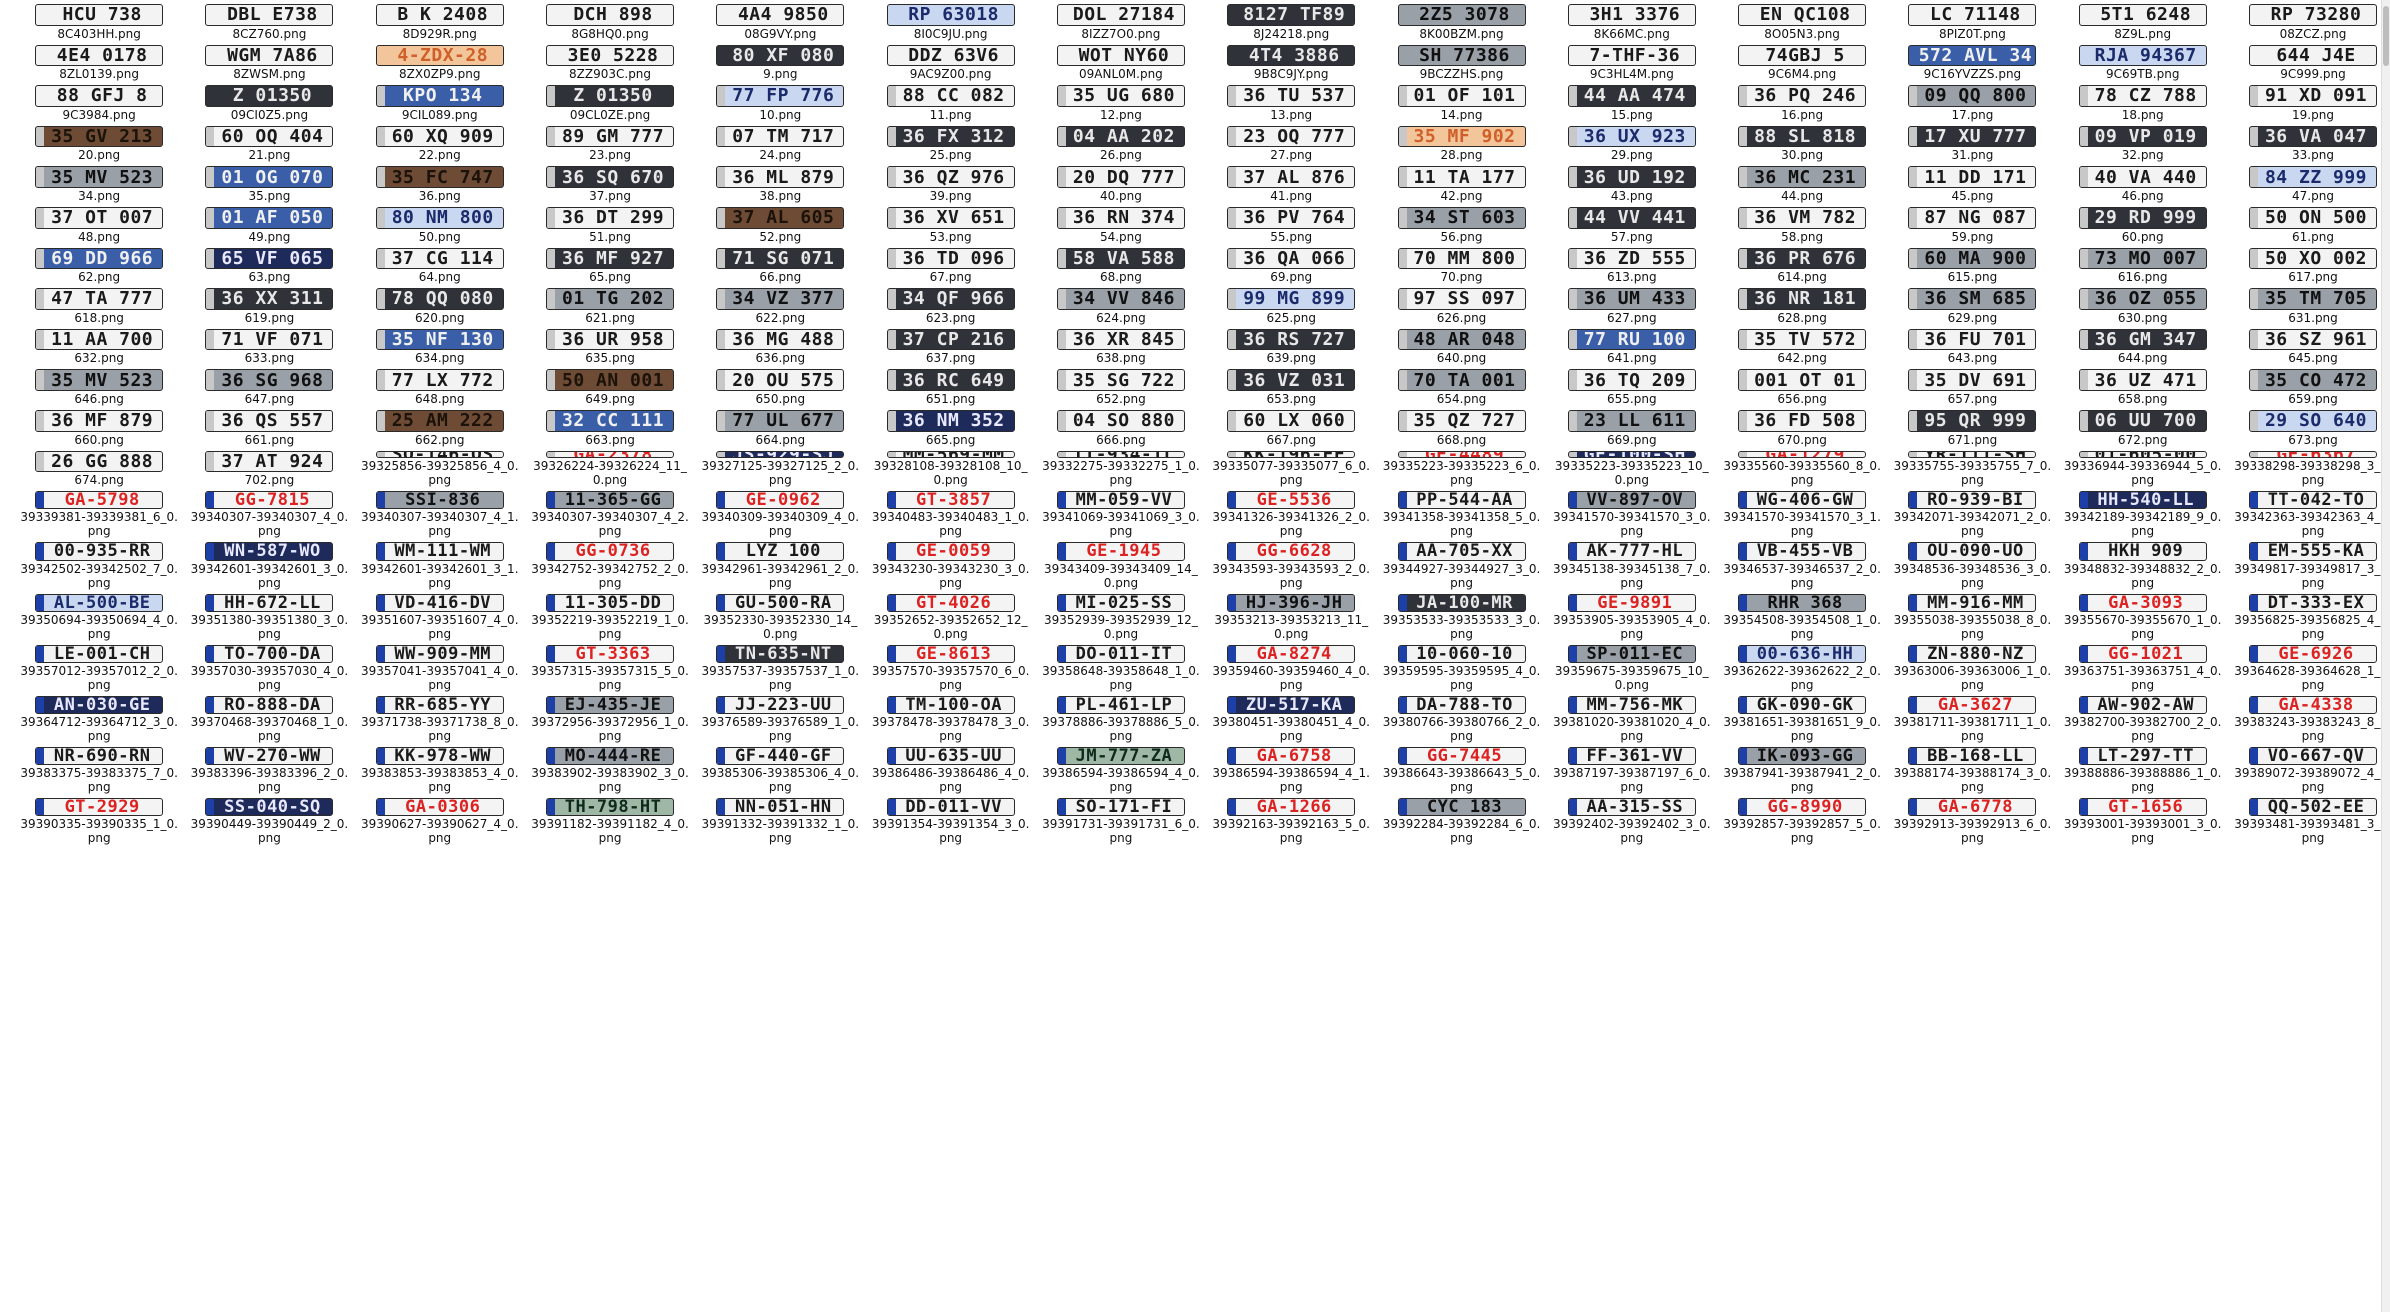 The height and width of the screenshot is (1312, 2390). I want to click on file-thumbnail: GF-440-GF 39385306-39385306_4_0.png, so click(780, 768).